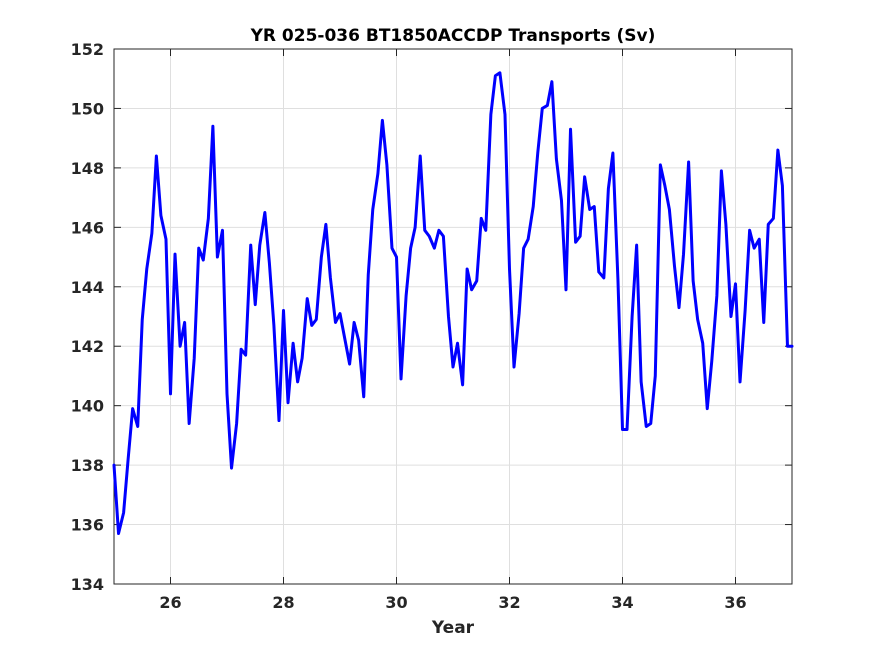 The image size is (875, 656). I want to click on x-tick-label: 36, so click(735, 602).